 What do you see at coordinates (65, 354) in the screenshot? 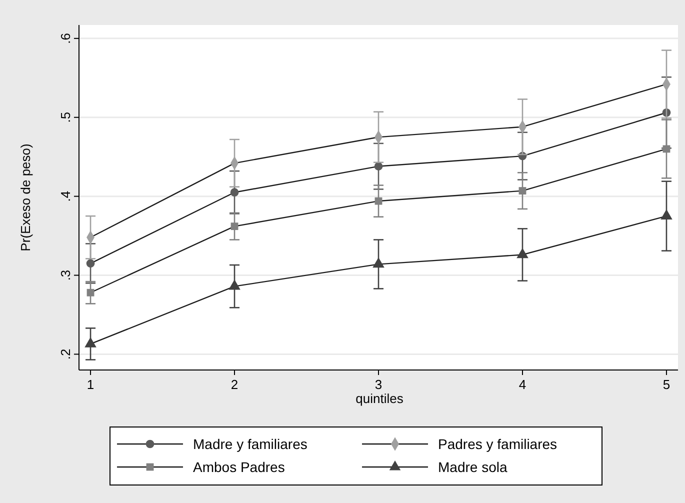
I see `y-tick-label: .2` at bounding box center [65, 354].